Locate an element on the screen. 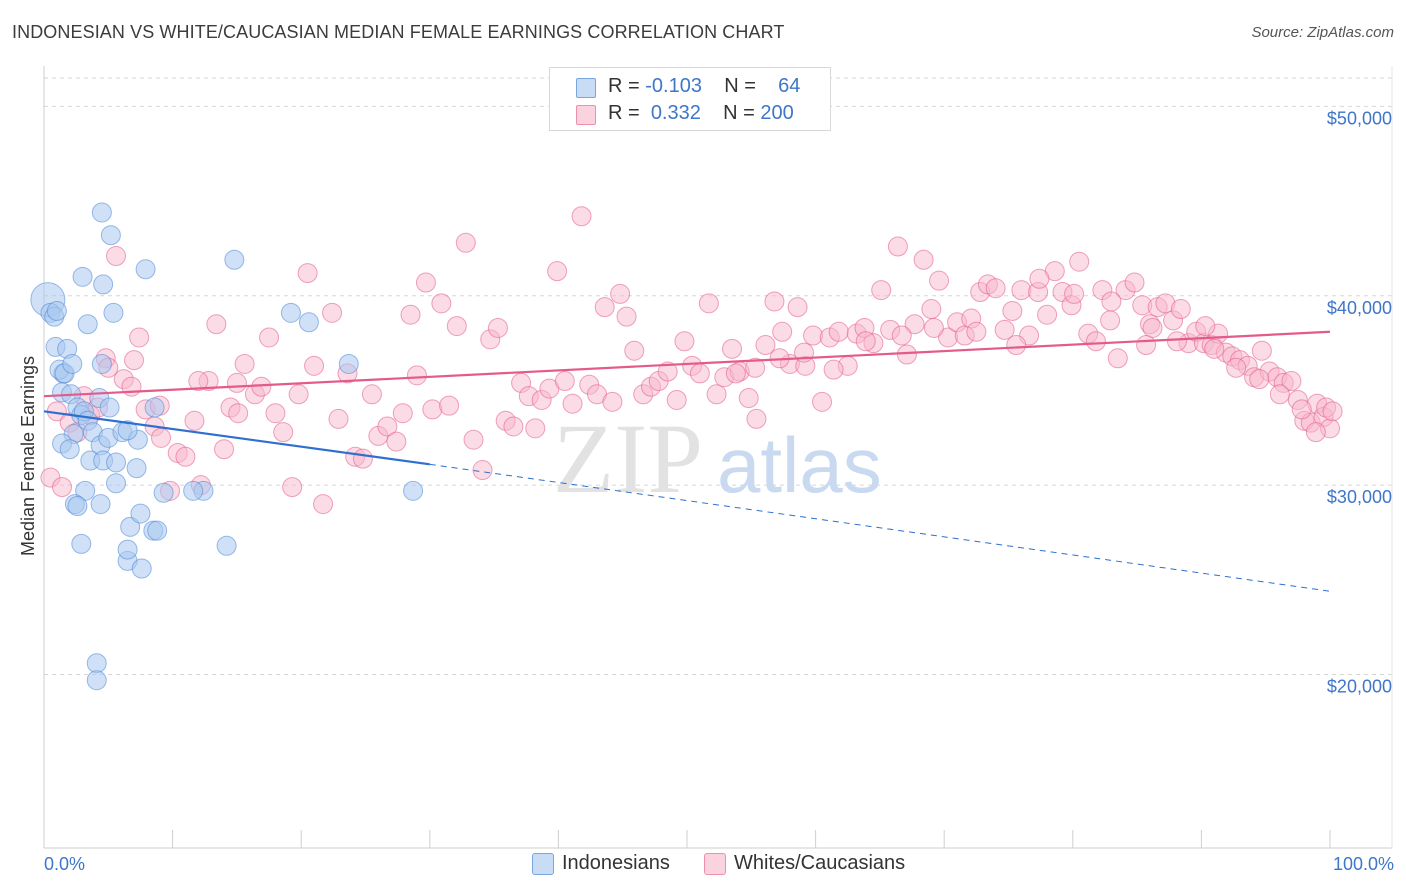 This screenshot has height=892, width=1406. y-tick-label: $30,000 is located at coordinates (1359, 497).